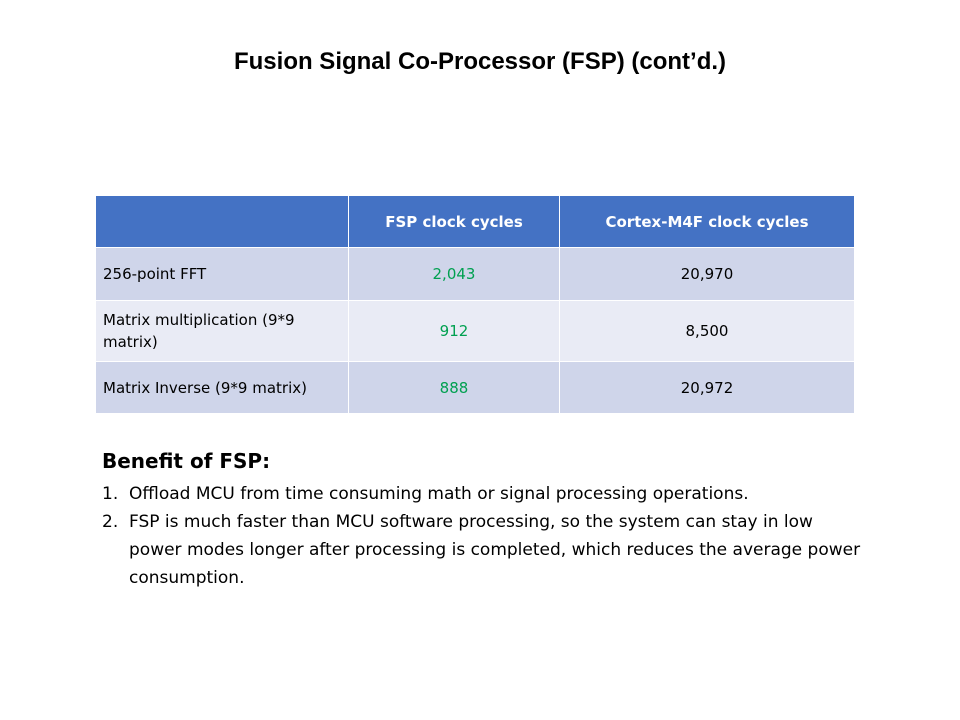 The width and height of the screenshot is (960, 720). I want to click on m4f-cycles-value: 20,972, so click(707, 387).